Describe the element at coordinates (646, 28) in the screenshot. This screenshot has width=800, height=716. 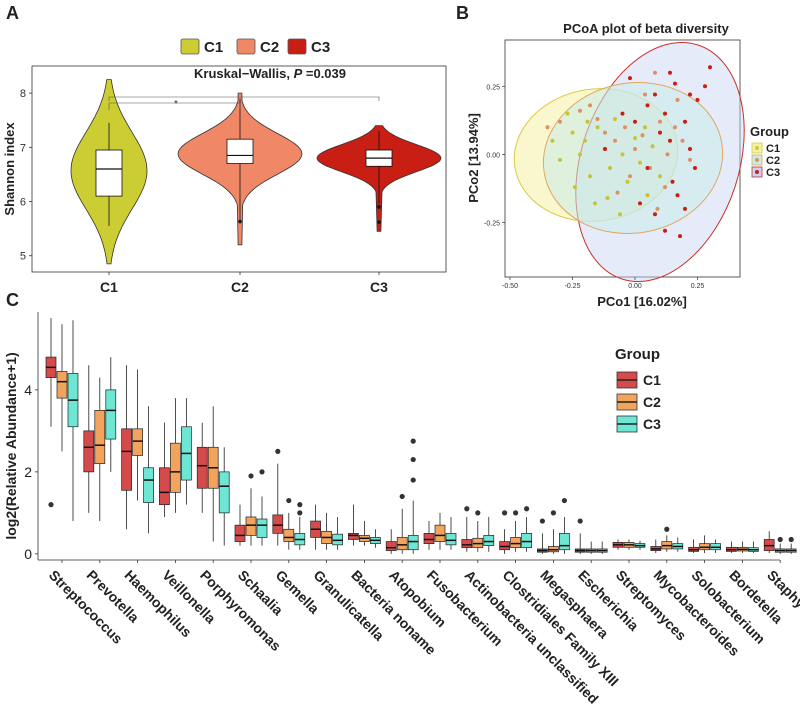
I see `panel-b-title: PCoA plot of beta diversity` at that location.